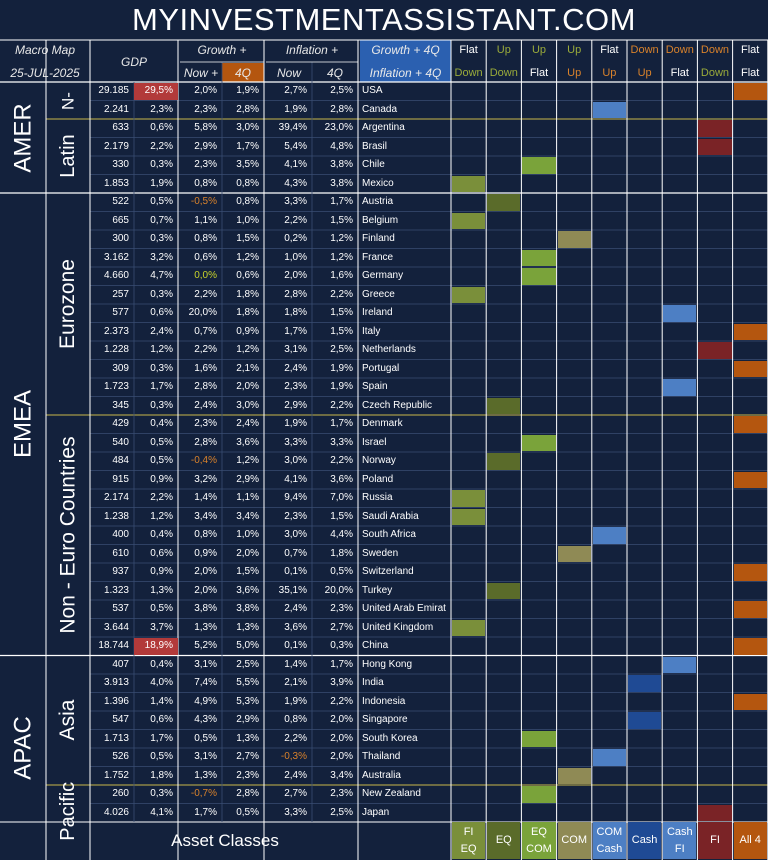 The height and width of the screenshot is (860, 768). Describe the element at coordinates (468, 73) in the screenshot. I see `regime-inflation-label: Down` at that location.